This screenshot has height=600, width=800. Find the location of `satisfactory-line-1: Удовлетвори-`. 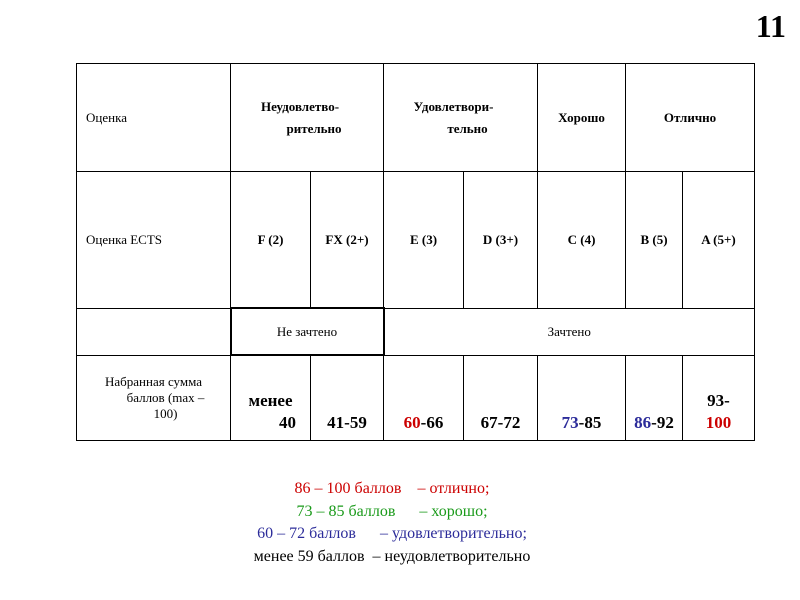

satisfactory-line-1: Удовлетвори- is located at coordinates (453, 106).